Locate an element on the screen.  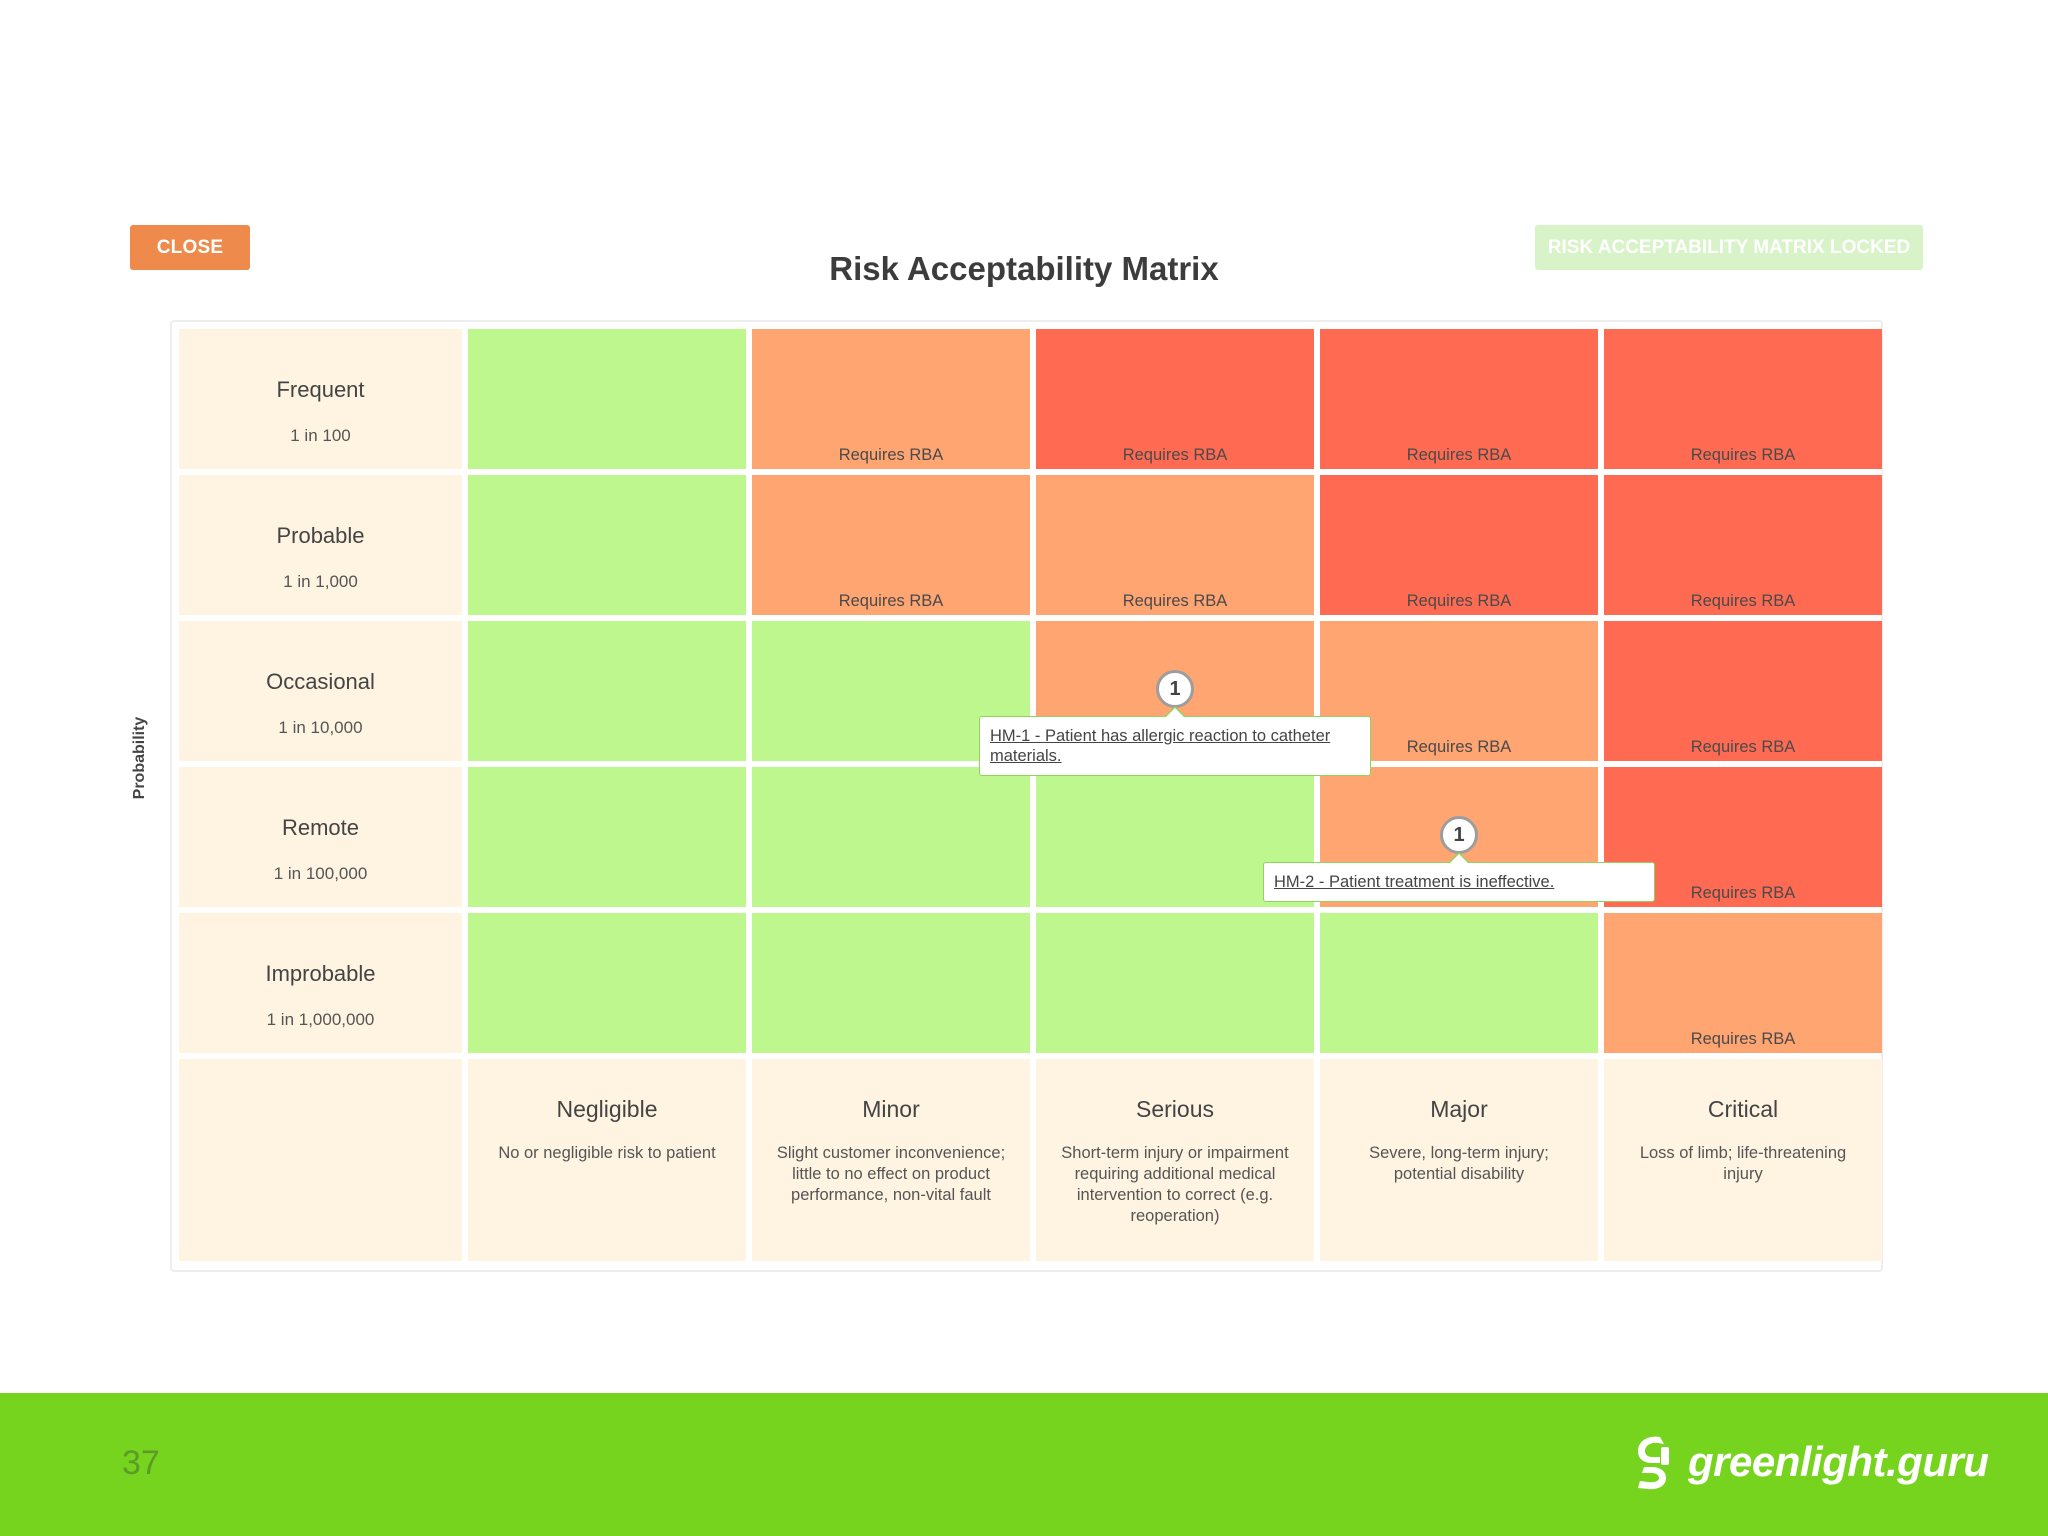
severity-name: Serious is located at coordinates (1175, 1109).